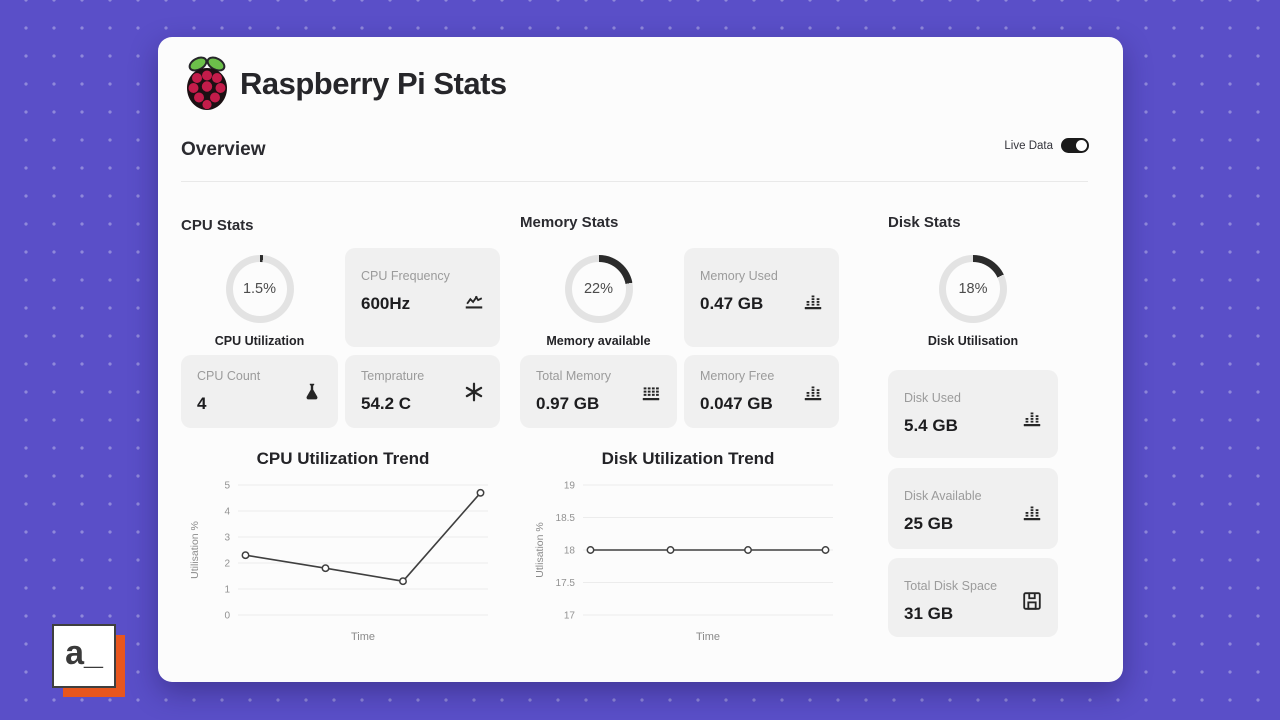 This screenshot has height=720, width=1280. I want to click on memory-available-value: 22%, so click(598, 289).